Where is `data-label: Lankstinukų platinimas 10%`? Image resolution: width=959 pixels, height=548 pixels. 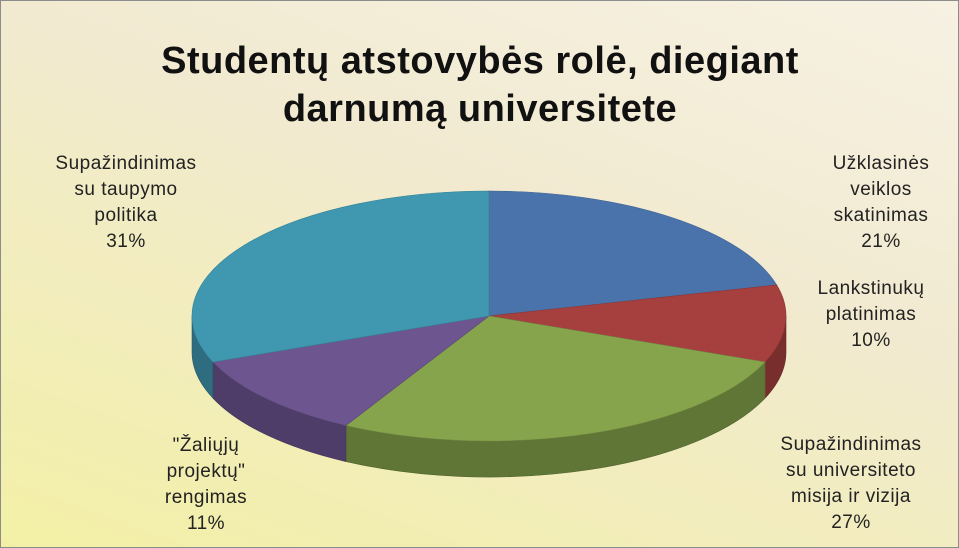 data-label: Lankstinukų platinimas 10% is located at coordinates (871, 315).